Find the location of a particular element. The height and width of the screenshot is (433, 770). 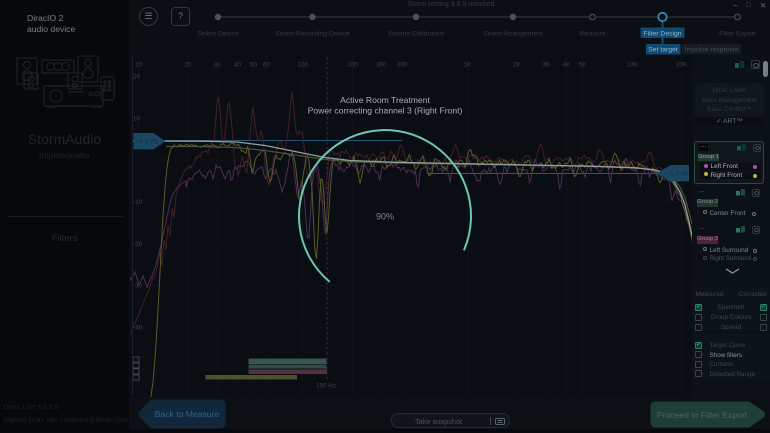

svg-text: Active Room Treatment is located at coordinates (385, 100).